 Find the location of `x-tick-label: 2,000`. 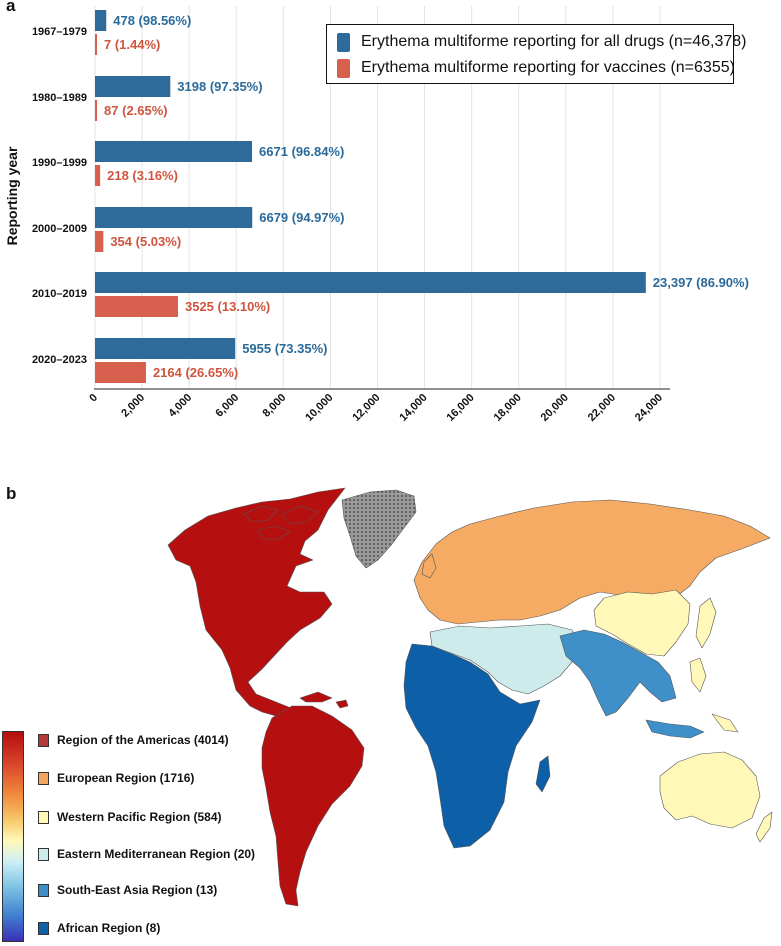

x-tick-label: 2,000 is located at coordinates (133, 406).